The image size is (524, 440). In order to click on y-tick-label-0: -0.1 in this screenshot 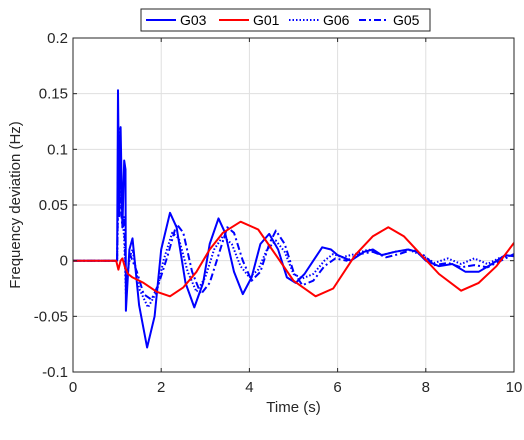, I will do `click(55, 372)`.